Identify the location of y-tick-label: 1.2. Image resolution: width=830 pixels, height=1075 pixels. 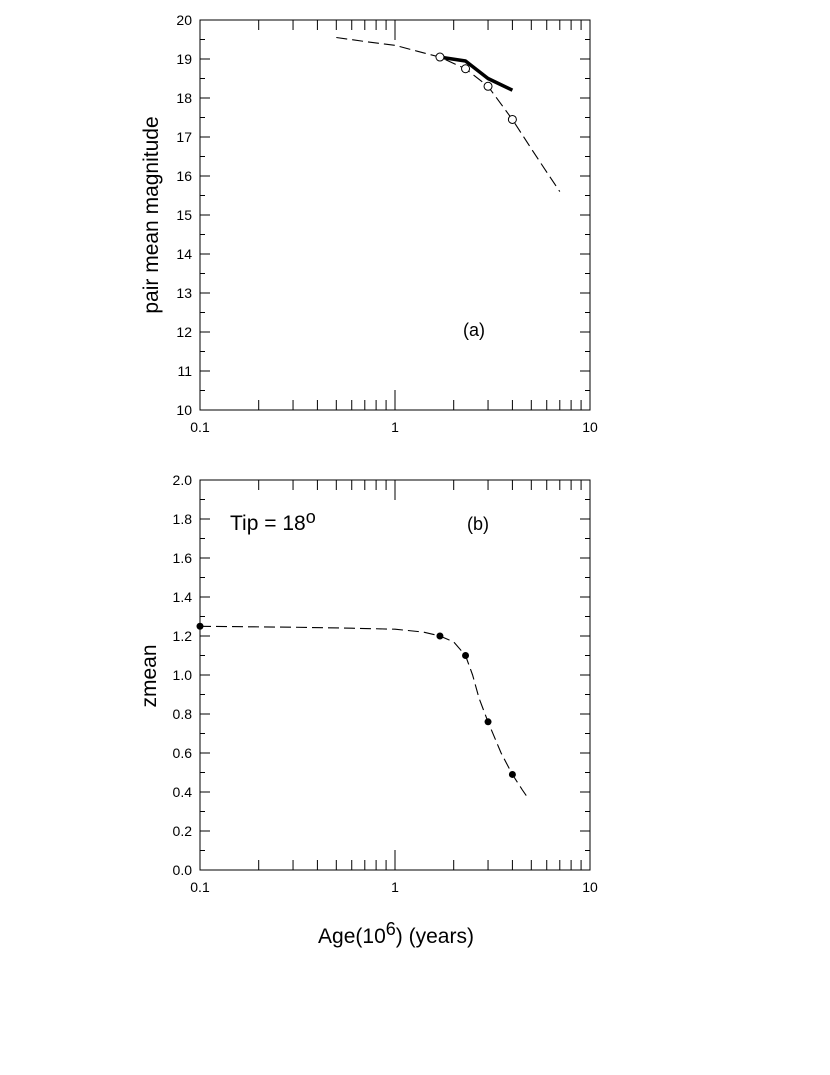
(183, 636).